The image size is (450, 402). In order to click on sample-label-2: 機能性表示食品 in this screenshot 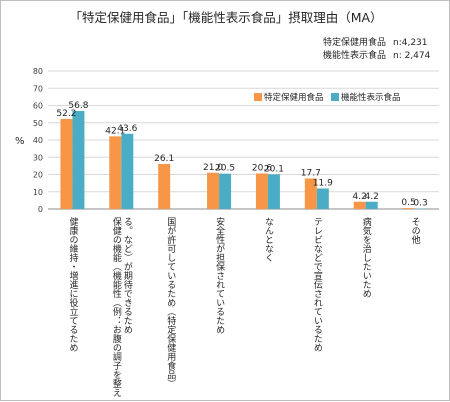, I will do `click(354, 55)`.